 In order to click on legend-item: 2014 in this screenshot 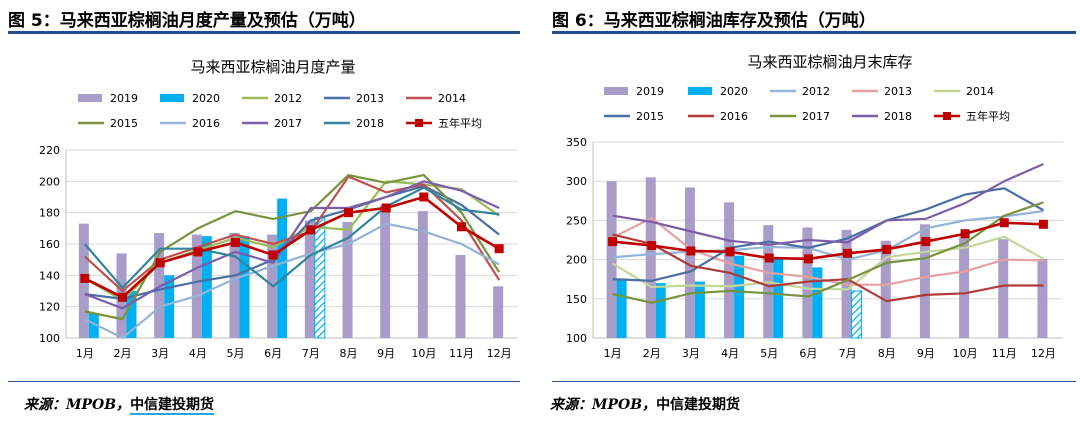, I will do `click(964, 91)`.